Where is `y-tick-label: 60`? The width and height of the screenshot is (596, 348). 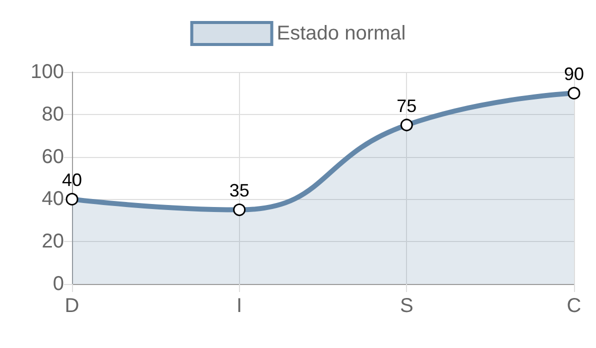
y-tick-label: 60 is located at coordinates (53, 157).